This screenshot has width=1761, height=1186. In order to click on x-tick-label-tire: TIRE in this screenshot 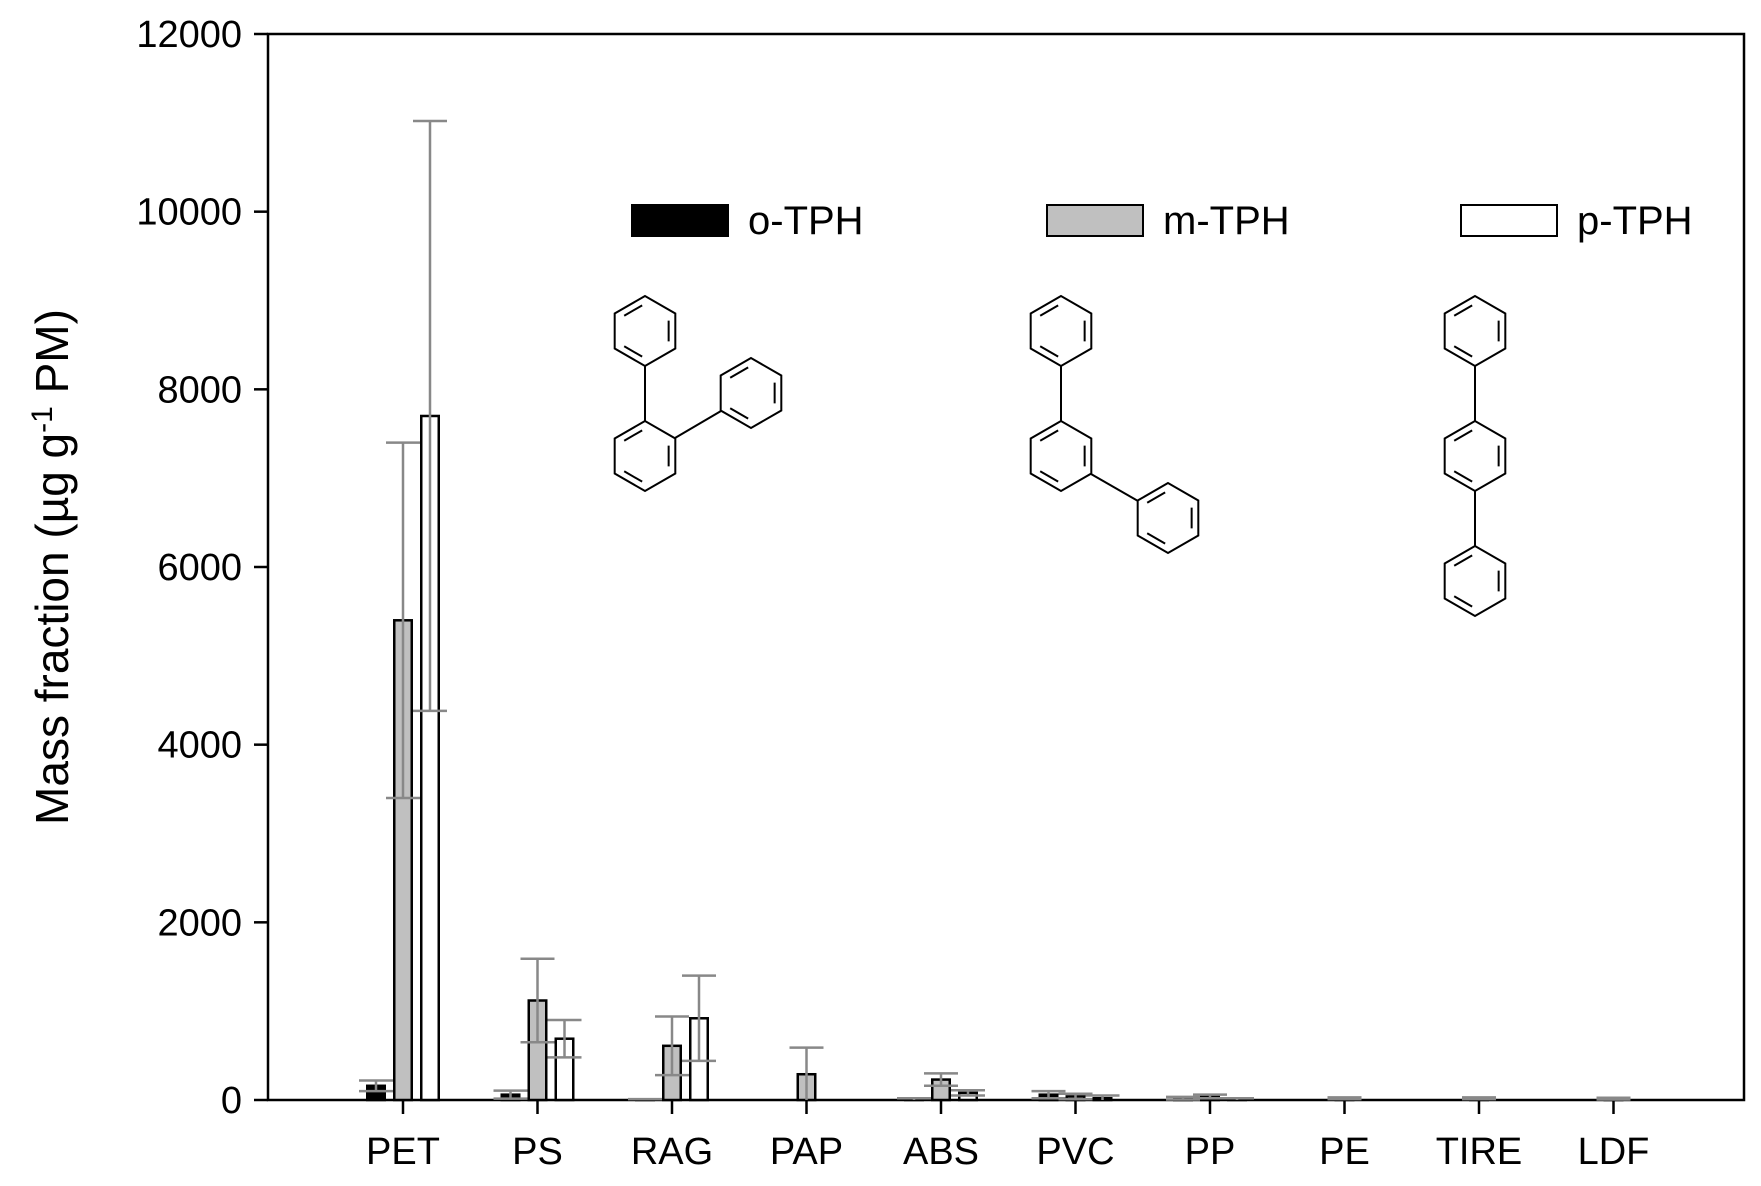, I will do `click(1479, 1152)`.